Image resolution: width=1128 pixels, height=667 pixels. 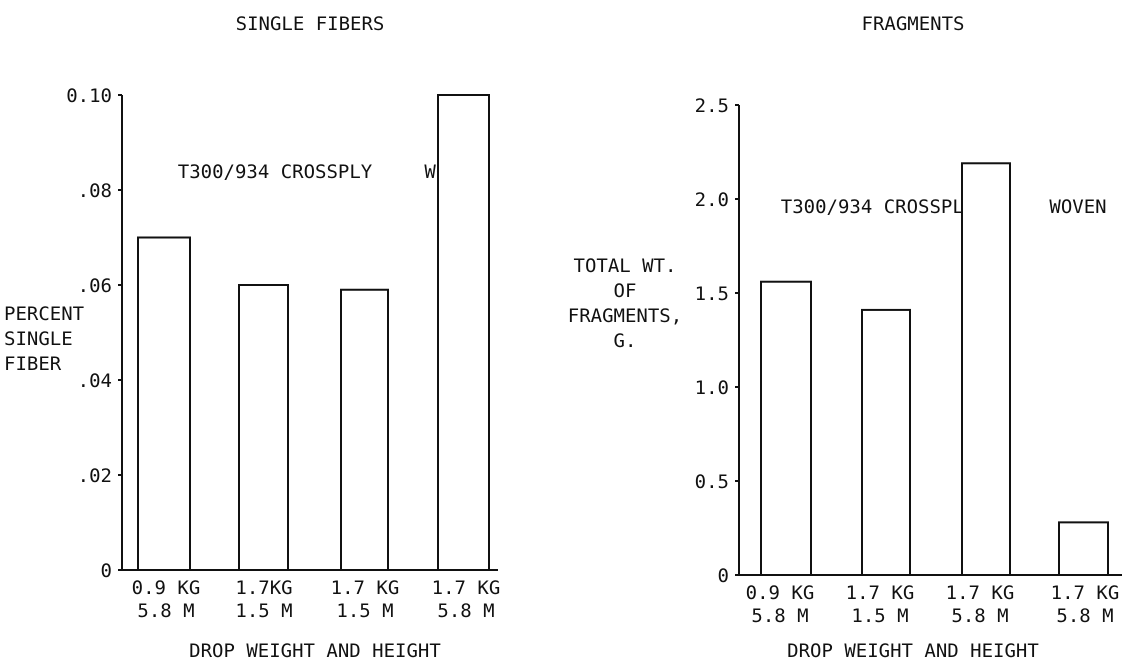 What do you see at coordinates (712, 200) in the screenshot?
I see `y-tick-label: 2.0` at bounding box center [712, 200].